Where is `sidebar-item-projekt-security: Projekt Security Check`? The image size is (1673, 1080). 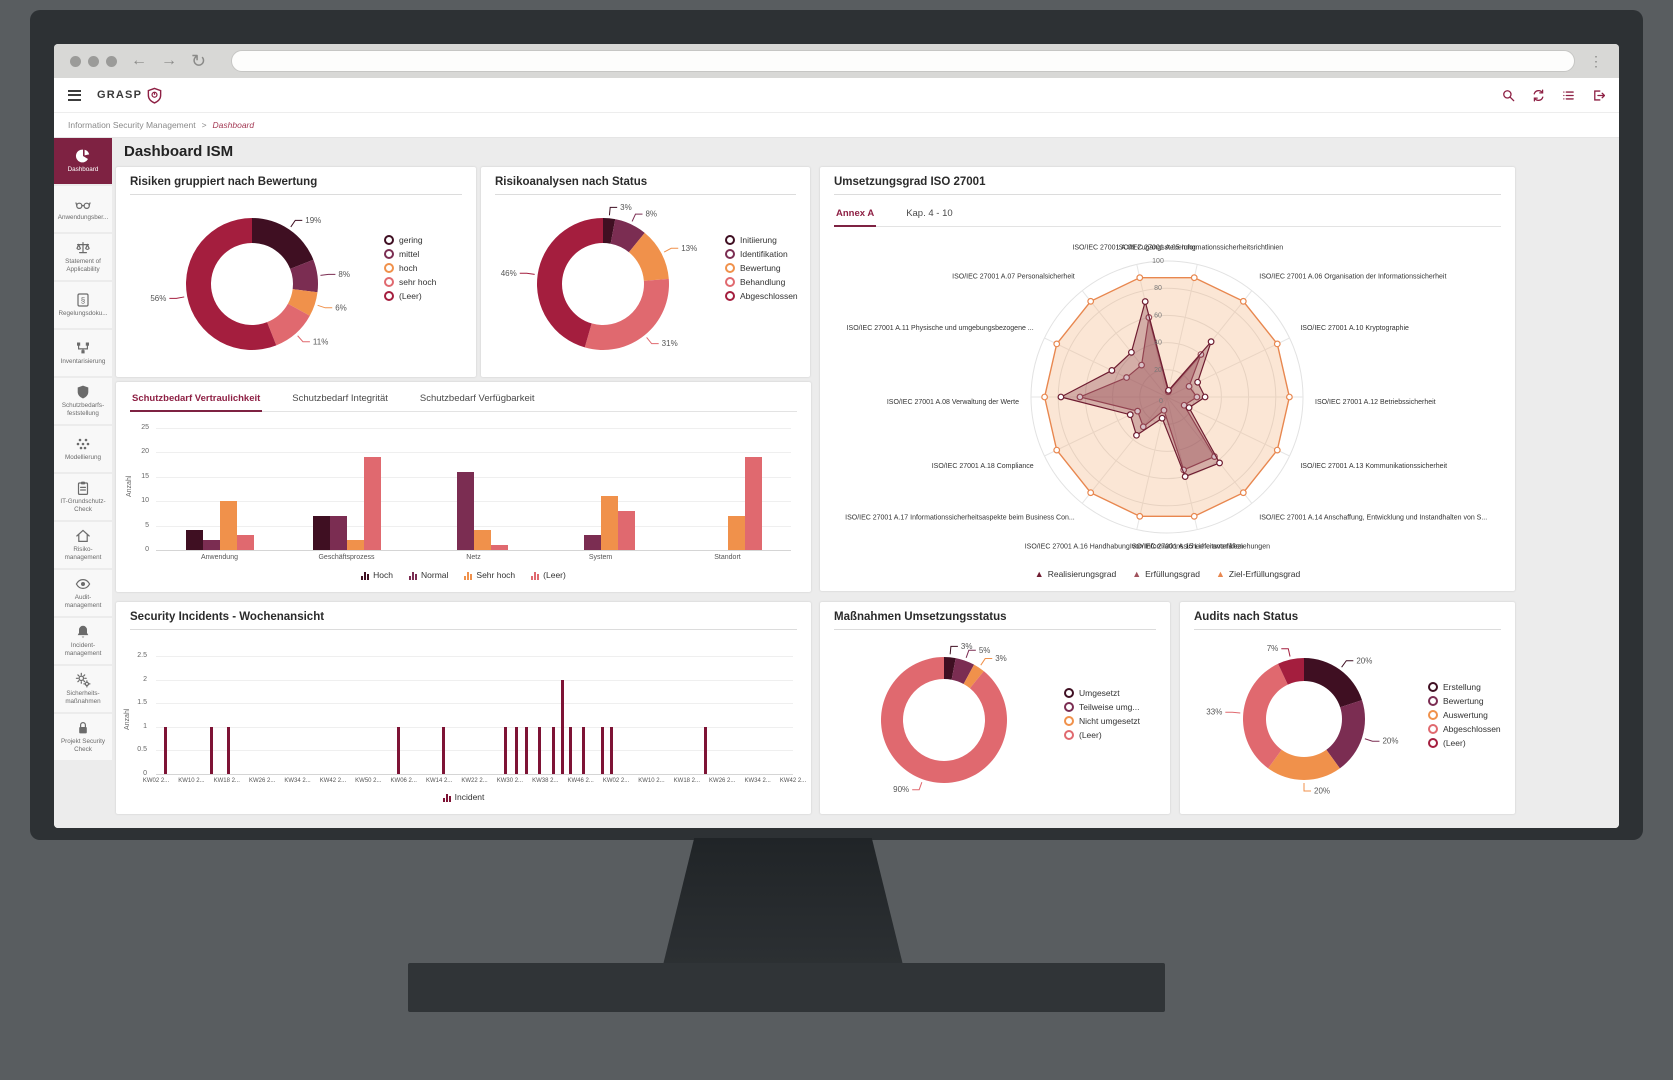 sidebar-item-projekt-security: Projekt Security Check is located at coordinates (83, 737).